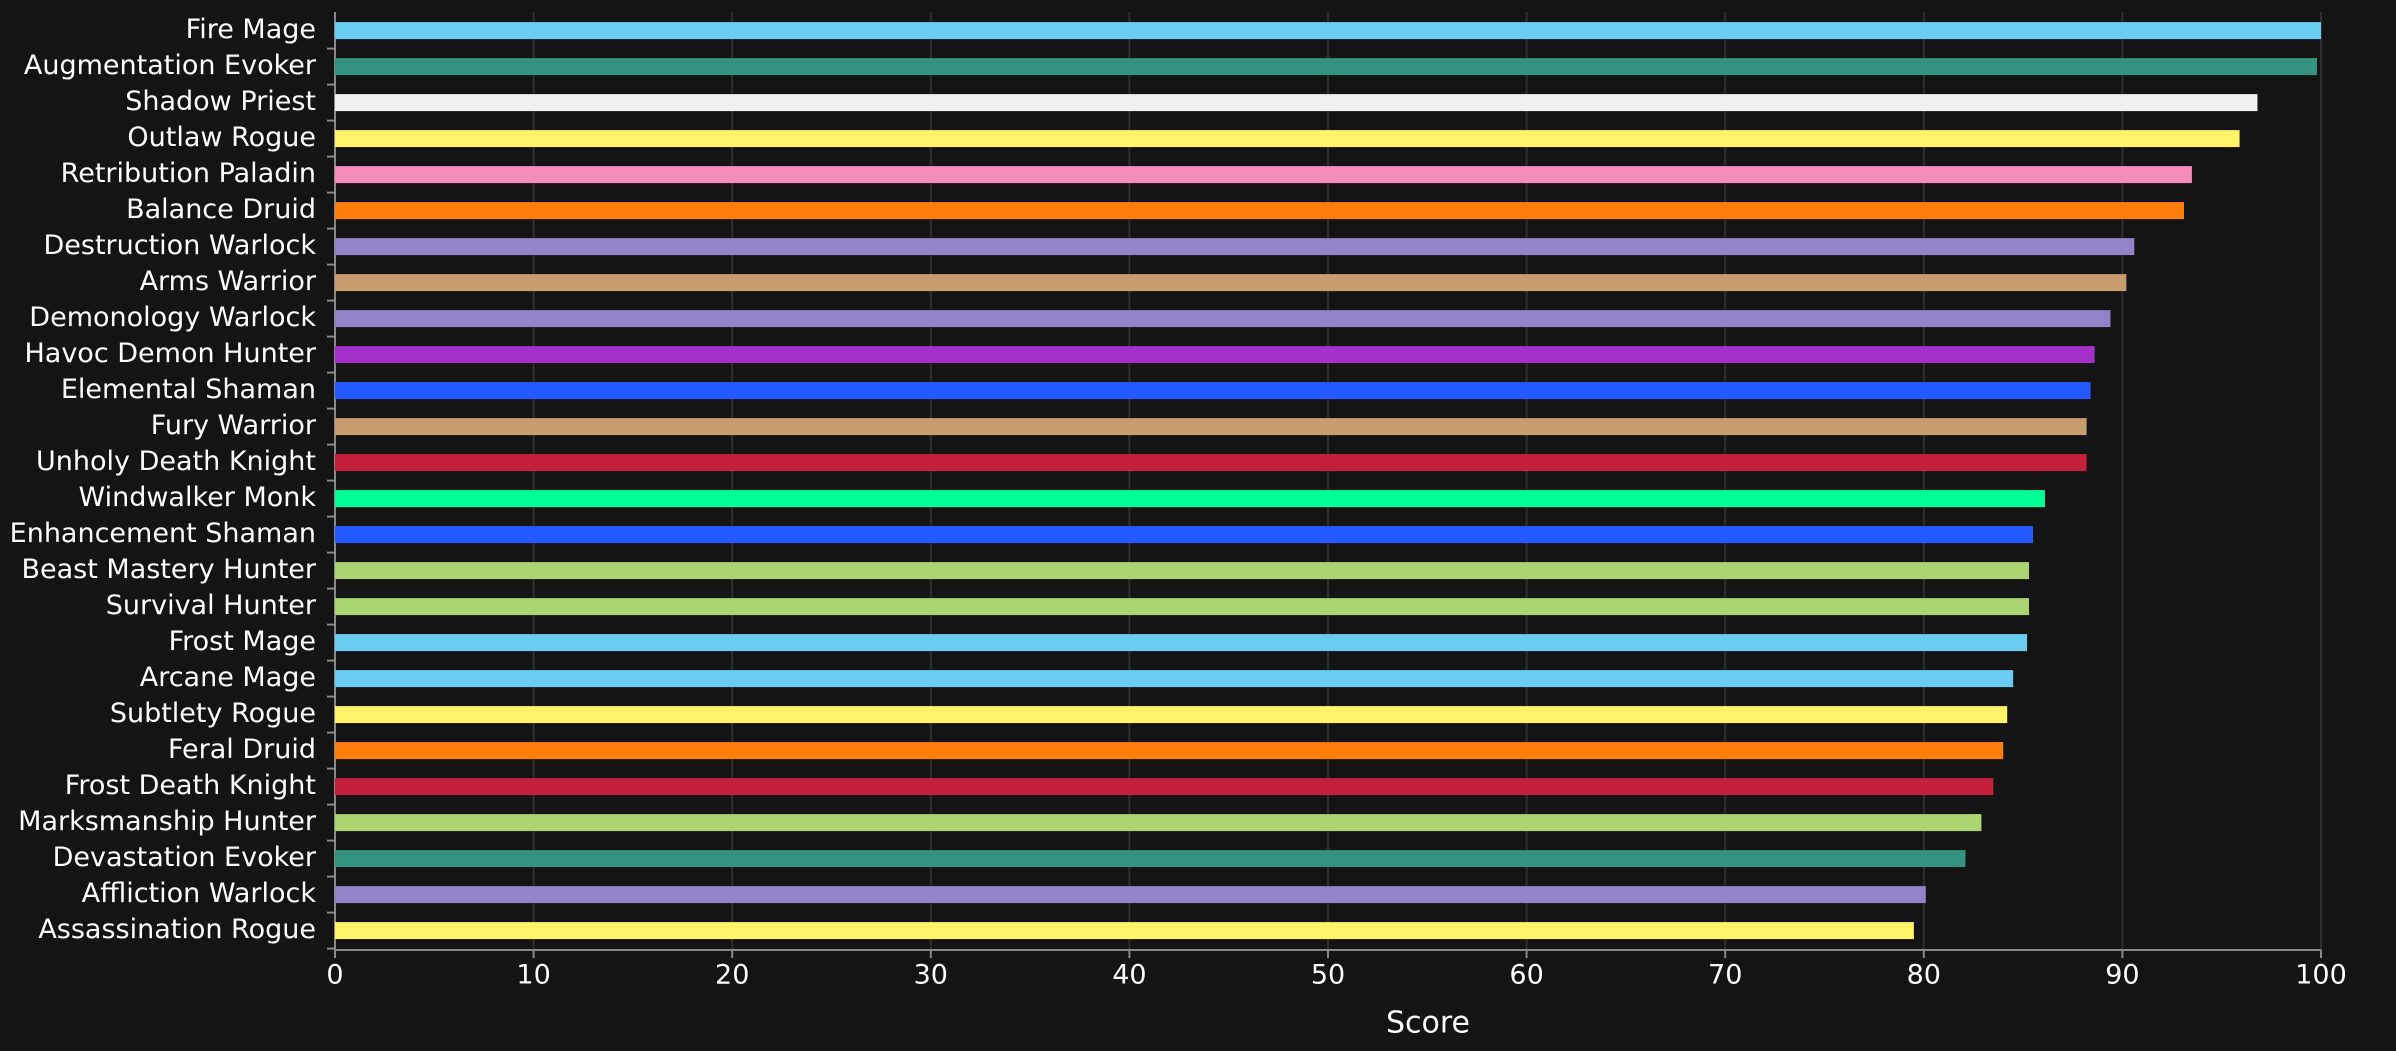 Image resolution: width=2396 pixels, height=1051 pixels. I want to click on y-tick-label: Devastation Evoker, so click(185, 857).